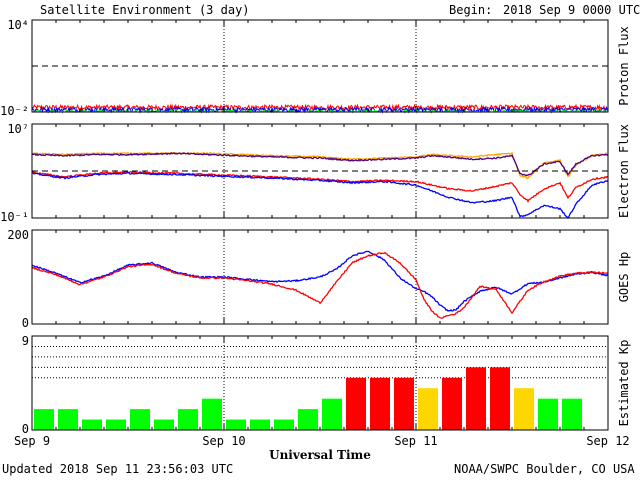 The width and height of the screenshot is (640, 480). I want to click on y-tick-label: 9, so click(25, 341).